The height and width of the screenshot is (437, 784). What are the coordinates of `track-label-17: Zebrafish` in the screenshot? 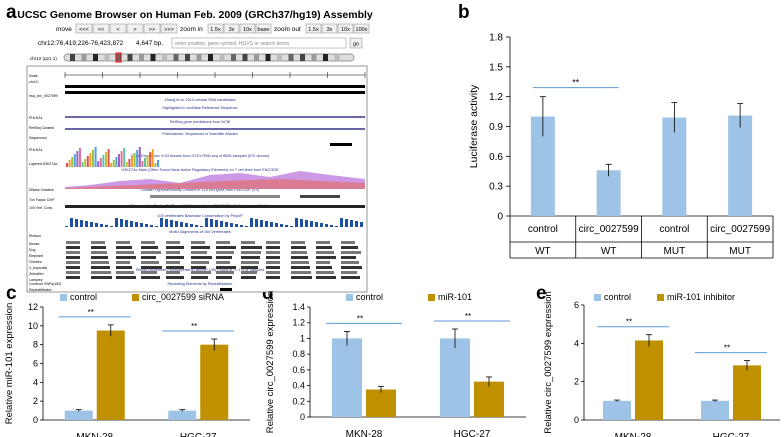 It's located at (36, 274).